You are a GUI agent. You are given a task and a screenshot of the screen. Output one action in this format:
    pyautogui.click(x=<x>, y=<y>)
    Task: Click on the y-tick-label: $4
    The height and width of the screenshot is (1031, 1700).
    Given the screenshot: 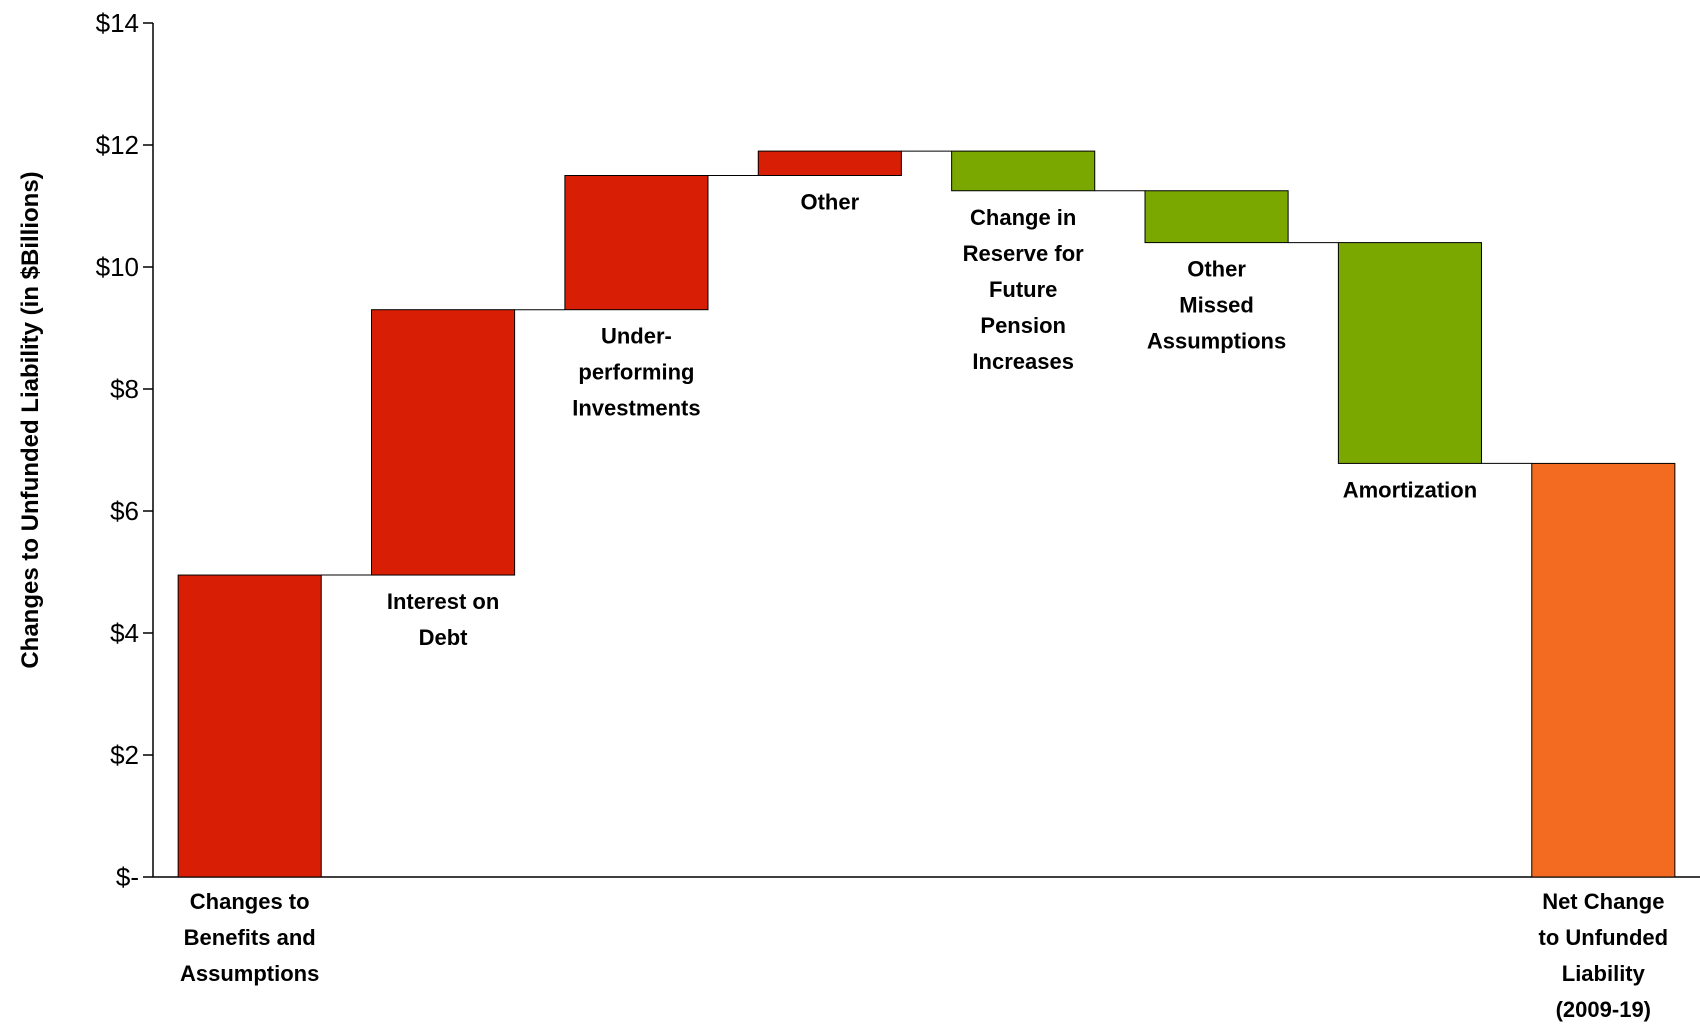 What is the action you would take?
    pyautogui.click(x=124, y=633)
    